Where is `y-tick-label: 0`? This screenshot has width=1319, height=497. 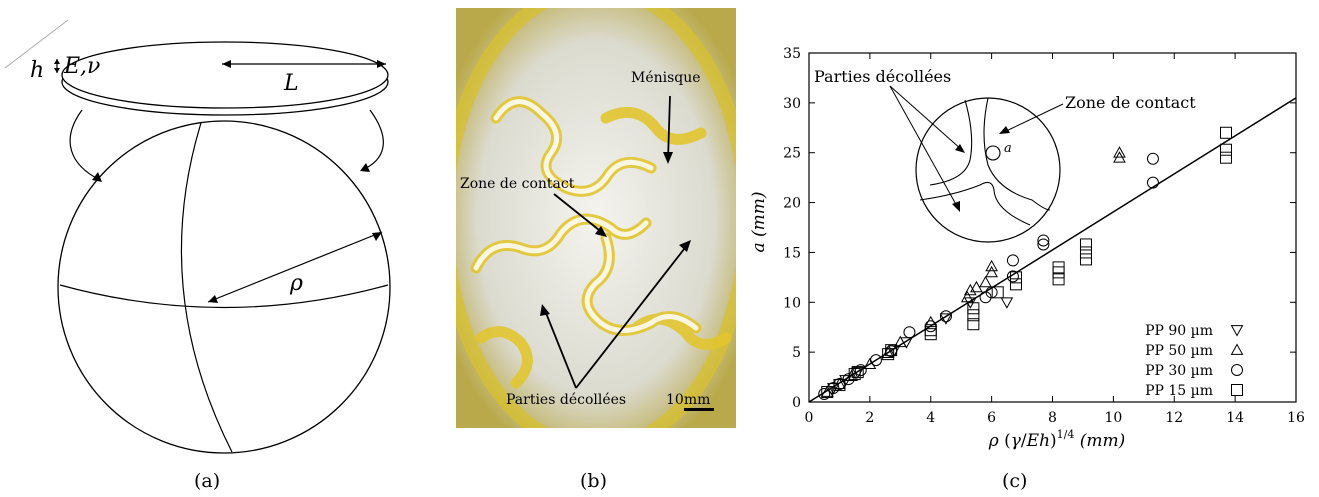
y-tick-label: 0 is located at coordinates (796, 403).